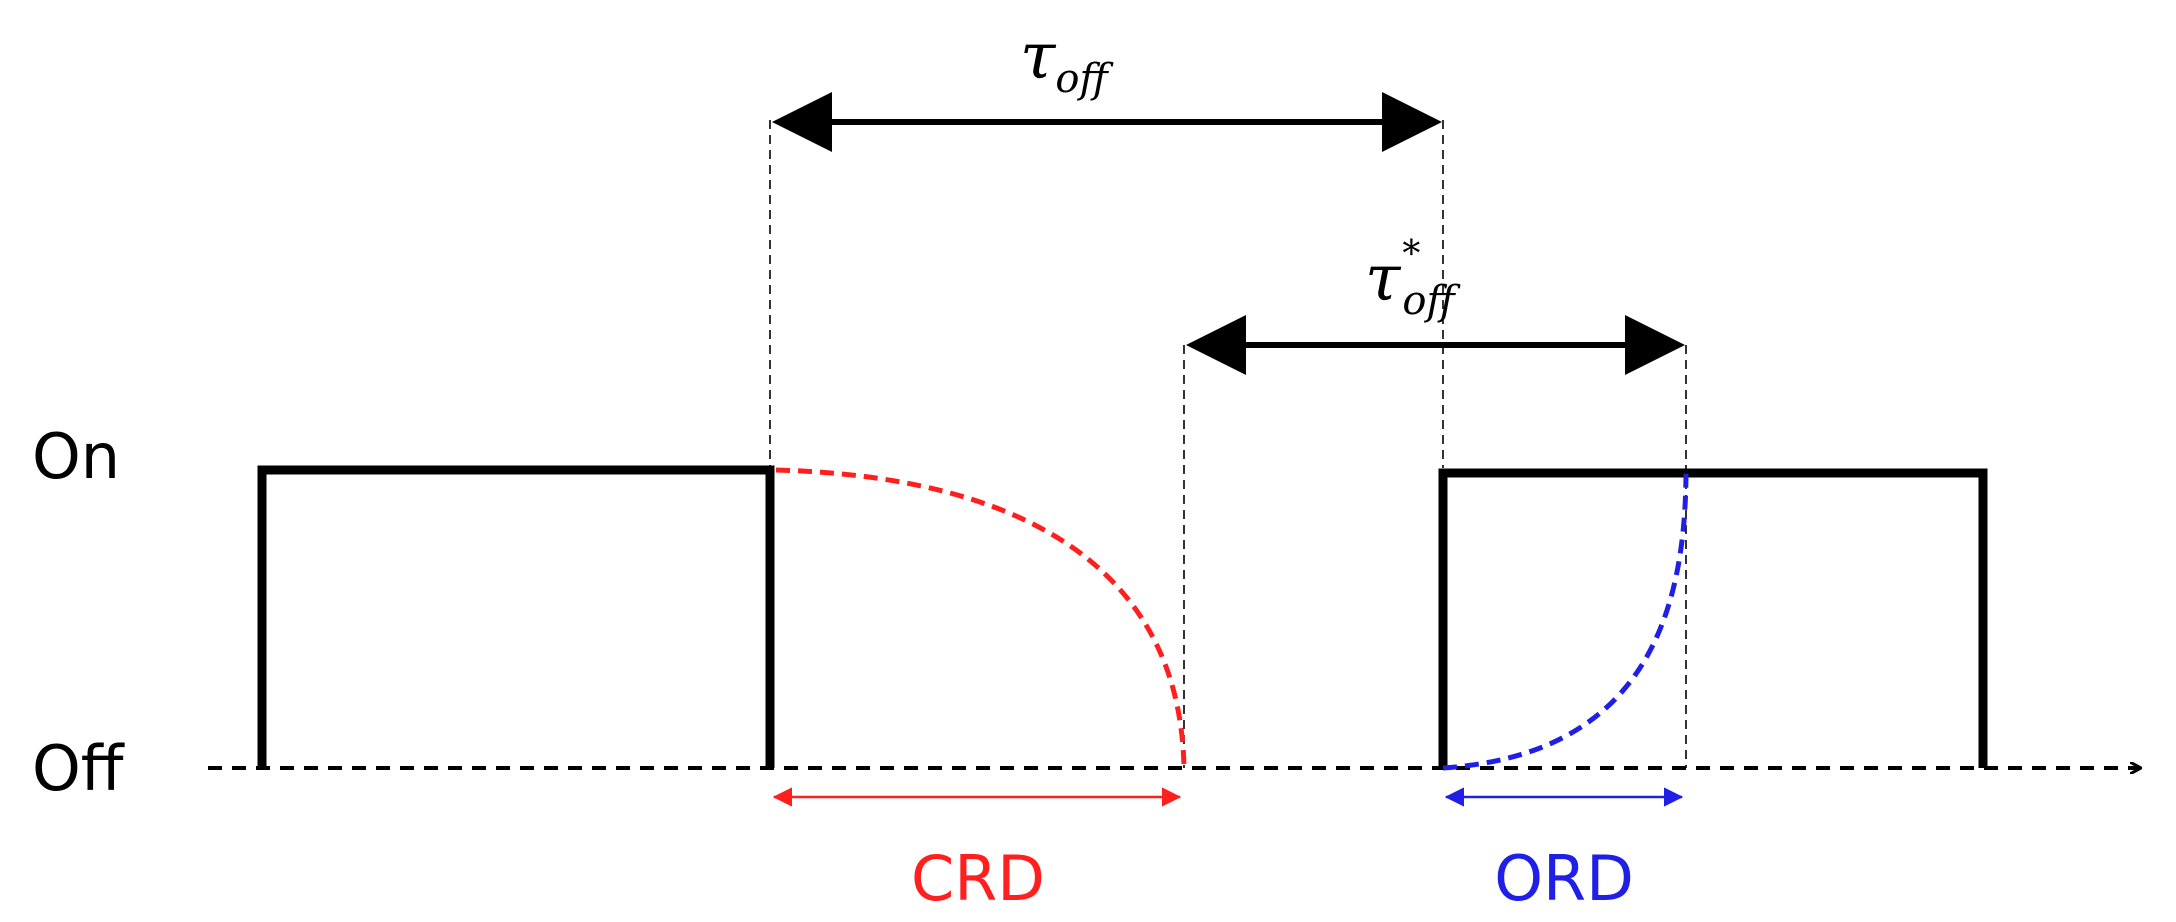 This screenshot has width=2176, height=922. What do you see at coordinates (1411, 254) in the screenshot?
I see `tau-off-star-superscript: *` at bounding box center [1411, 254].